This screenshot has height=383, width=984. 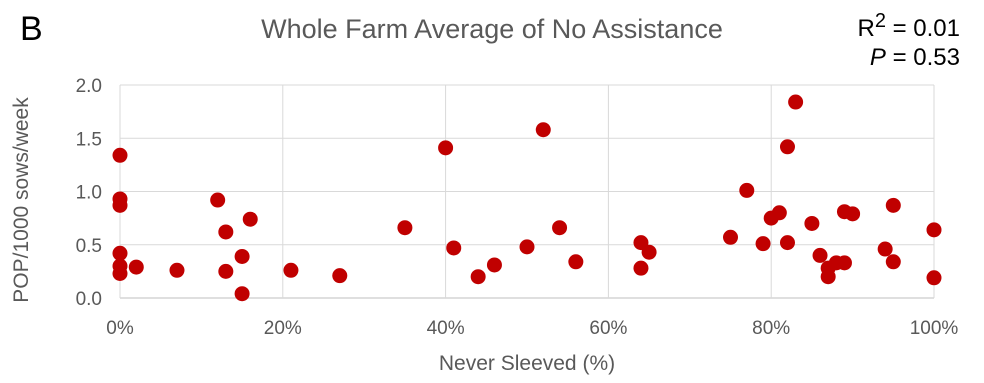 What do you see at coordinates (608, 328) in the screenshot?
I see `x-tick-label: 60%` at bounding box center [608, 328].